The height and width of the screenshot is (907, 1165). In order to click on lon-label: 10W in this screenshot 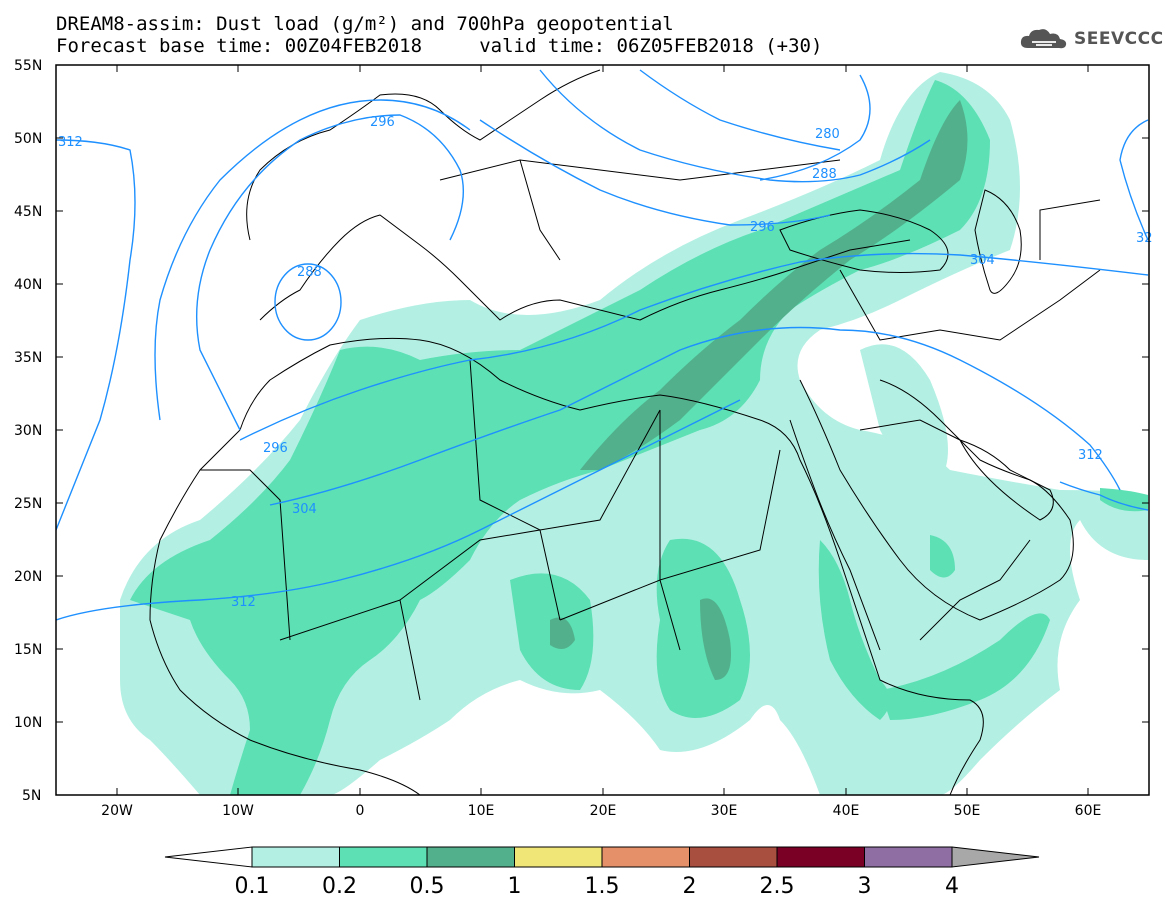, I will do `click(238, 811)`.